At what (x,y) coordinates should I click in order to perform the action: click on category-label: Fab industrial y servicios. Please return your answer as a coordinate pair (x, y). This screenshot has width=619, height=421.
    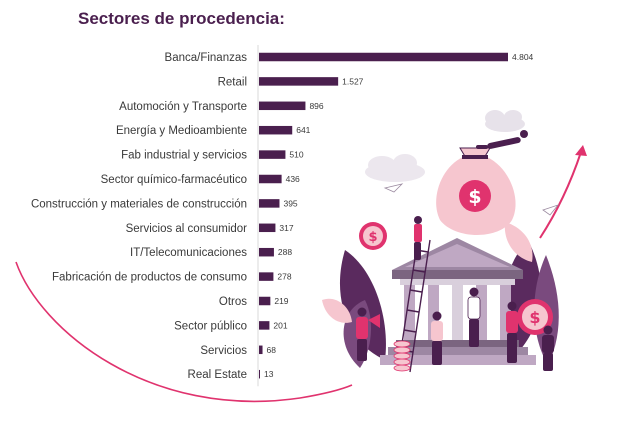
    Looking at the image, I should click on (184, 156).